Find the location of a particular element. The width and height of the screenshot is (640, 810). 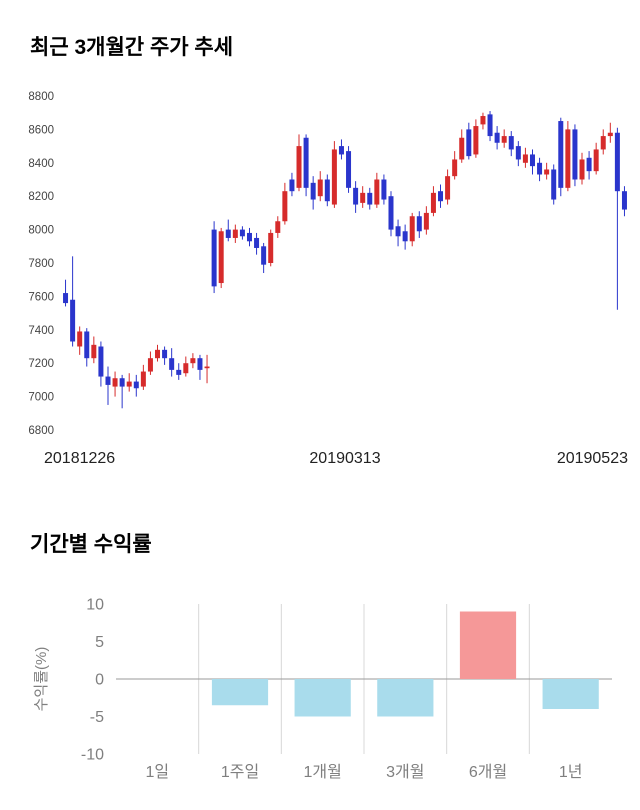

svg-text: 8400 is located at coordinates (41, 164).